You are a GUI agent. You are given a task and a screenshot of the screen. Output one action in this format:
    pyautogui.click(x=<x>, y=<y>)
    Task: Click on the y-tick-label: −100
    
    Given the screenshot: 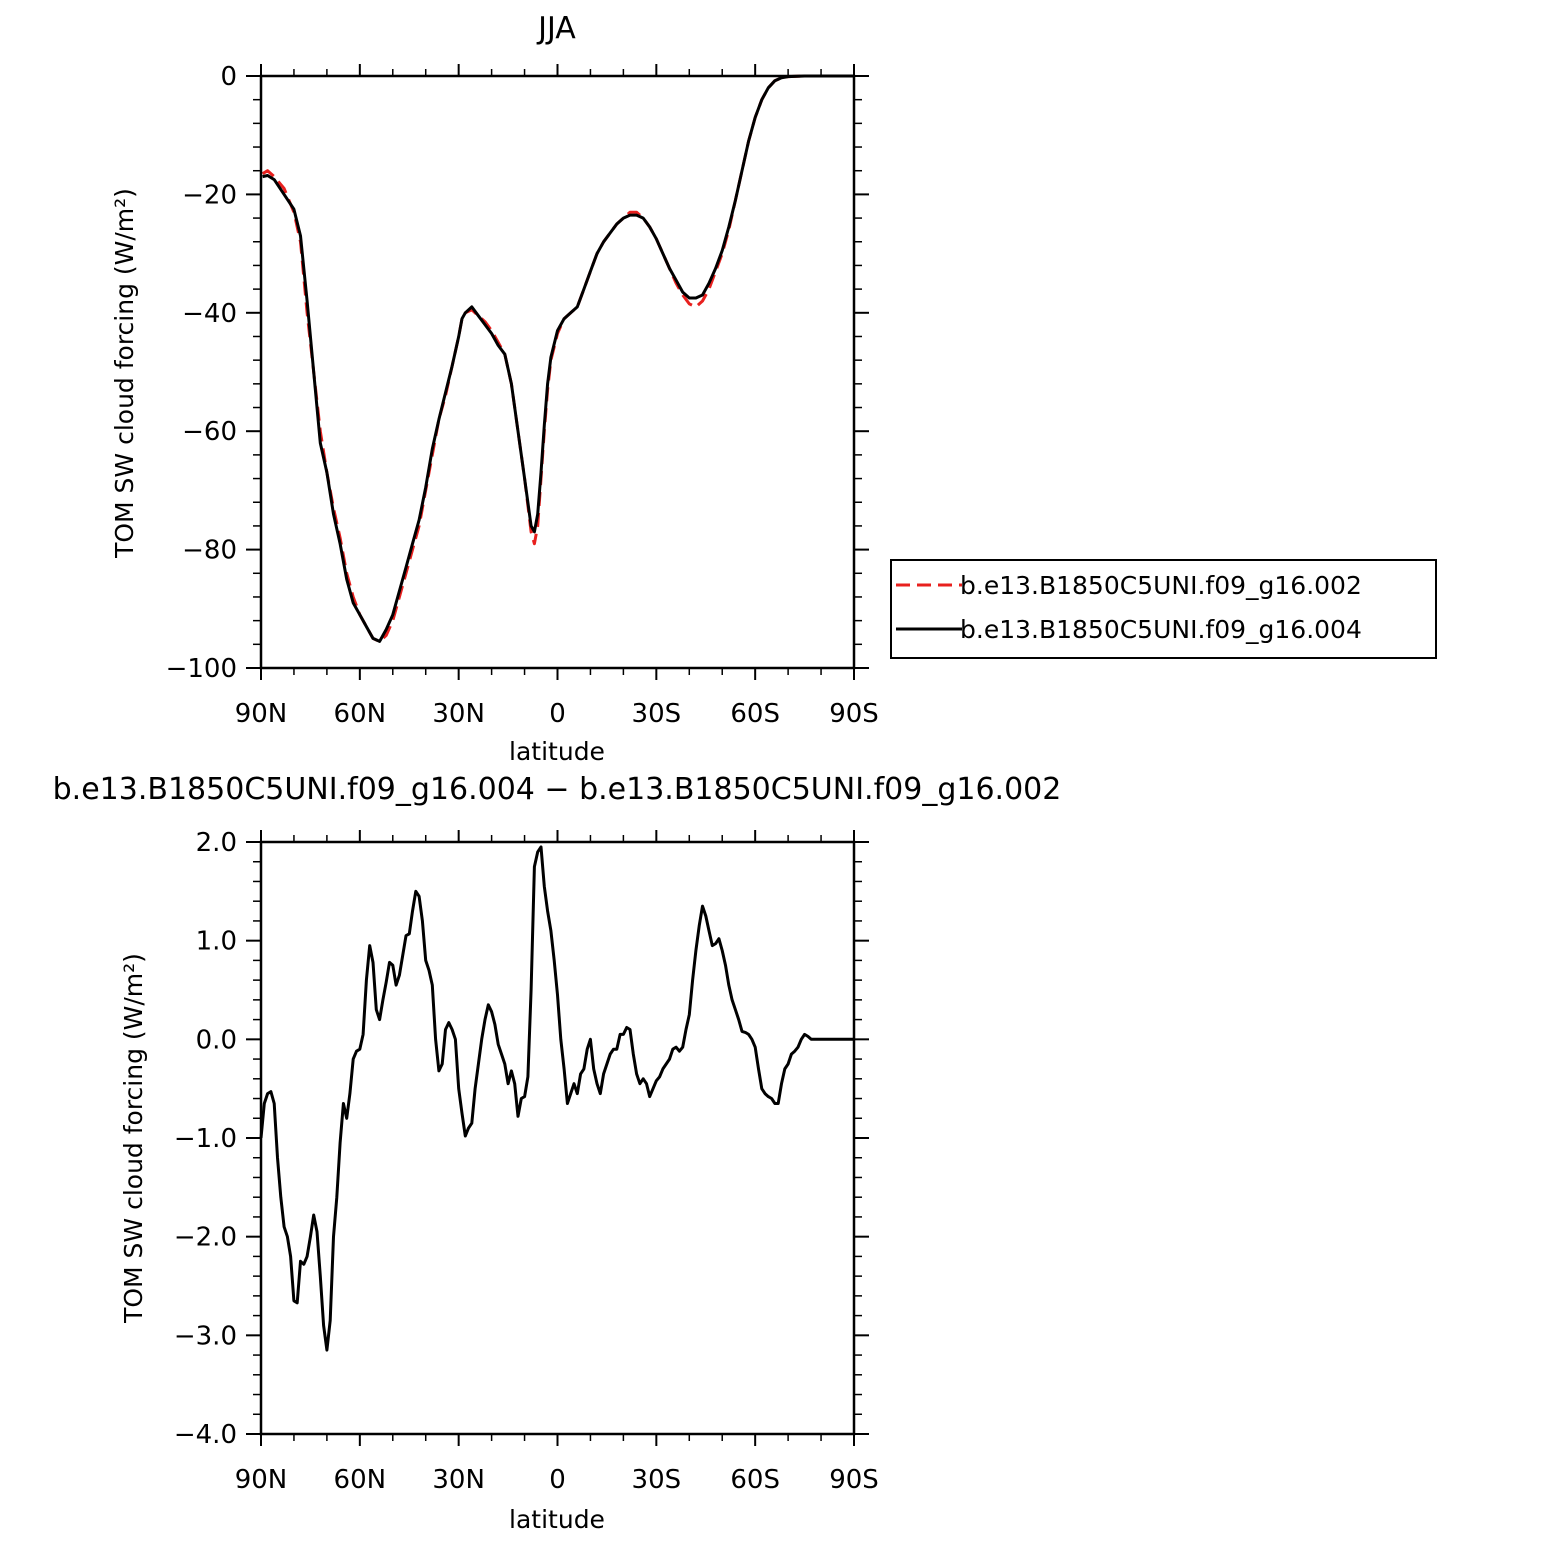 What is the action you would take?
    pyautogui.click(x=201, y=669)
    